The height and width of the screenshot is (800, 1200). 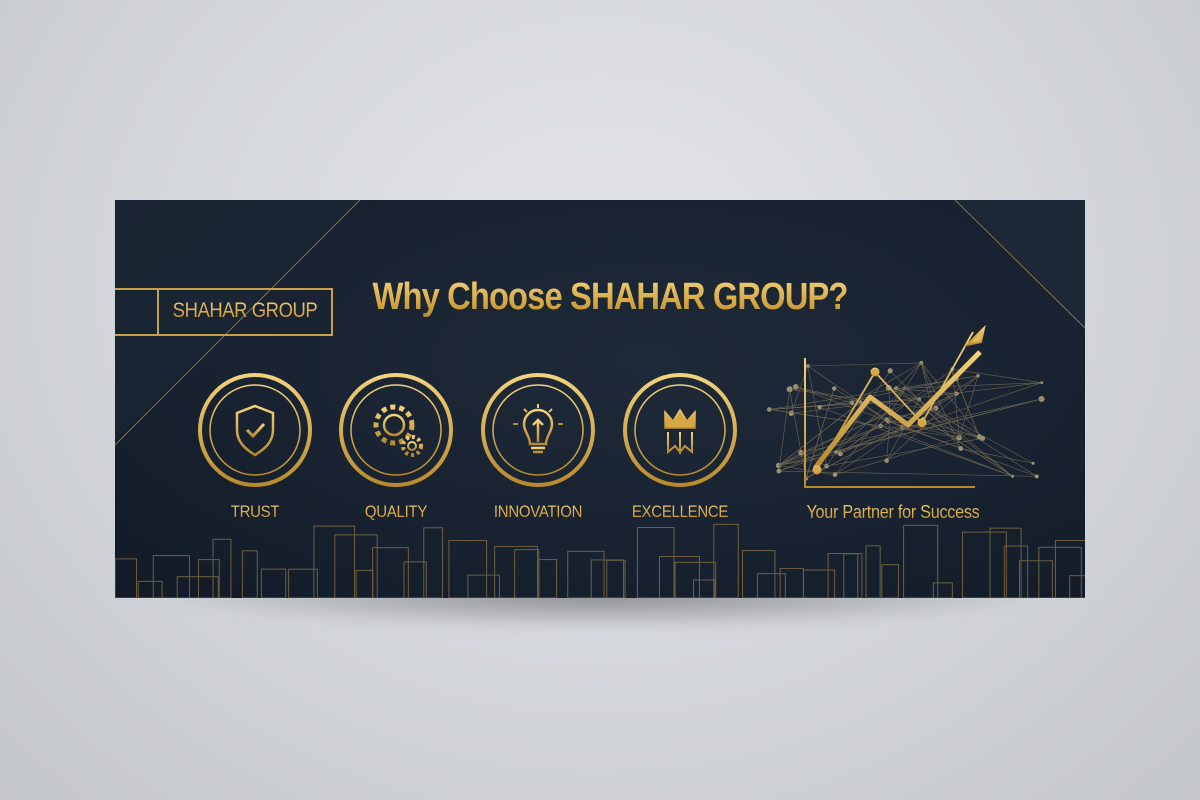 I want to click on corner-panel, so click(x=237, y=320).